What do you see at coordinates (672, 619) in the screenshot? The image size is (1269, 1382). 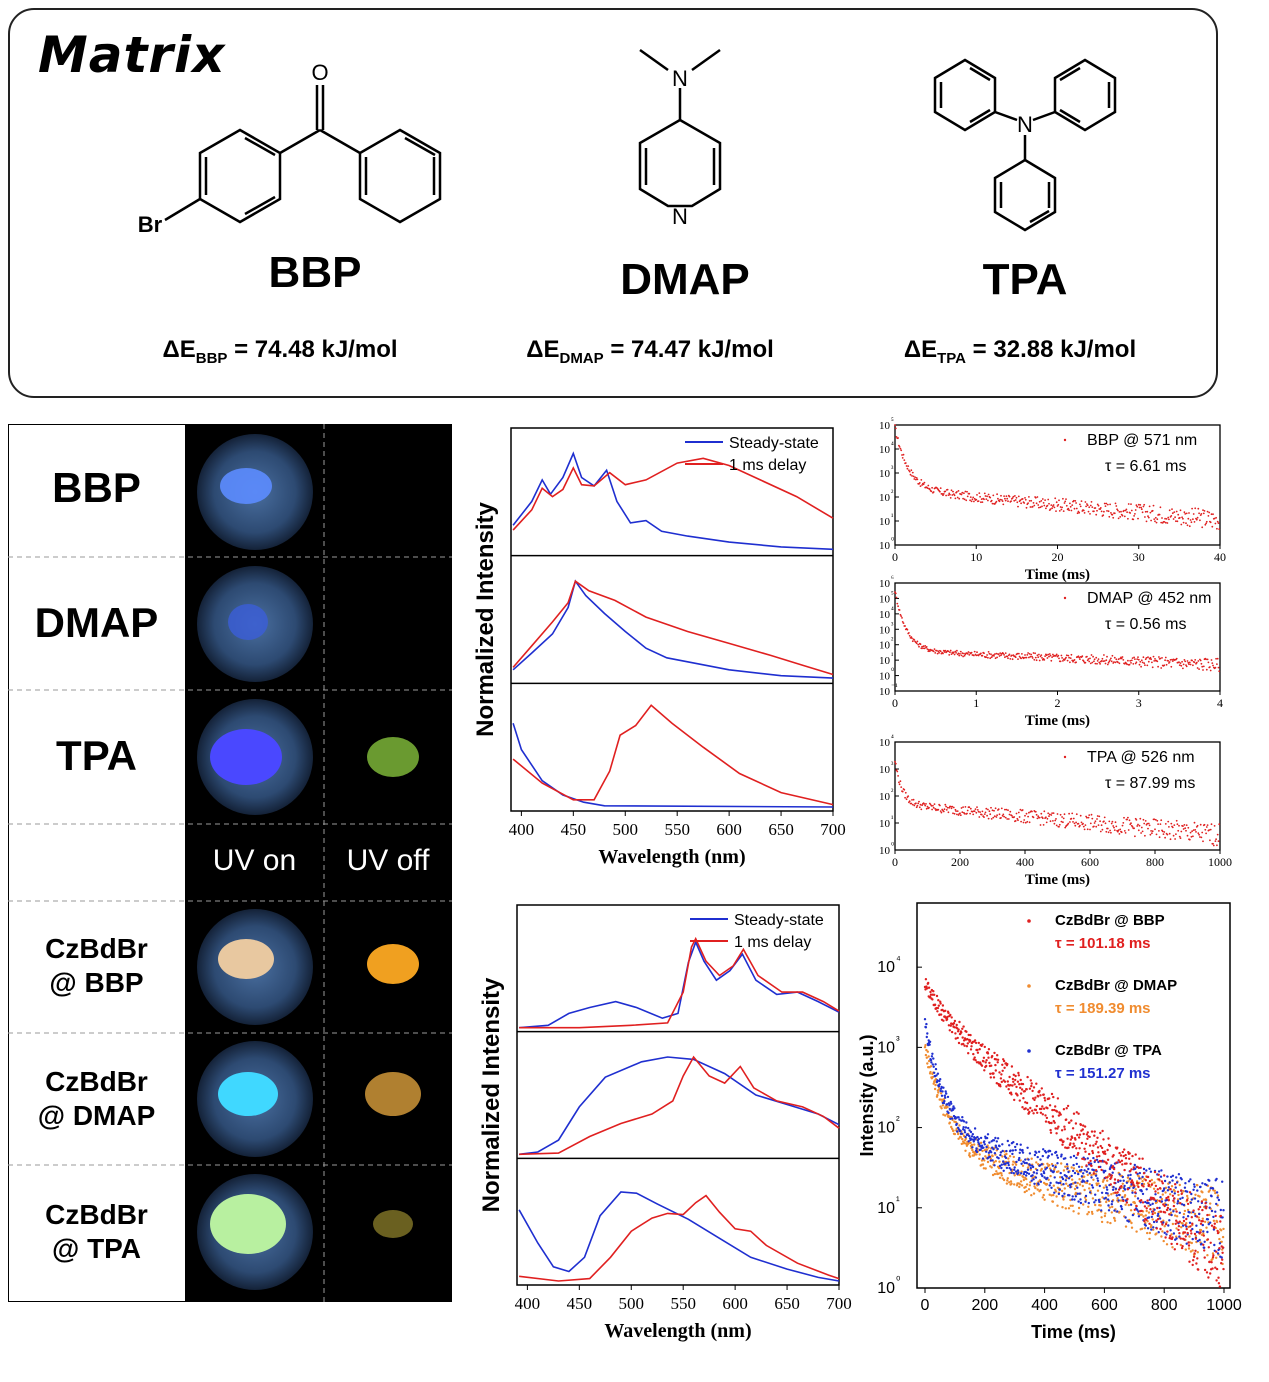 I see `plot-frame` at bounding box center [672, 619].